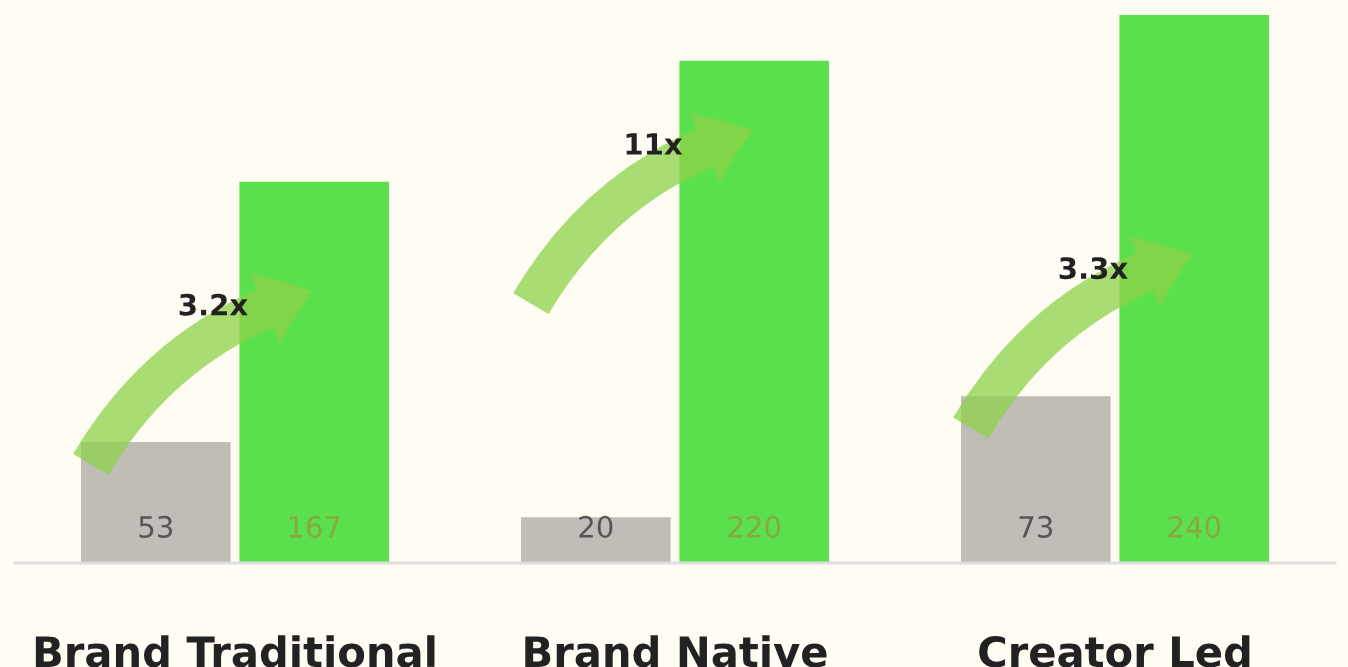 This screenshot has width=1348, height=667. What do you see at coordinates (156, 526) in the screenshot?
I see `data-label: 53` at bounding box center [156, 526].